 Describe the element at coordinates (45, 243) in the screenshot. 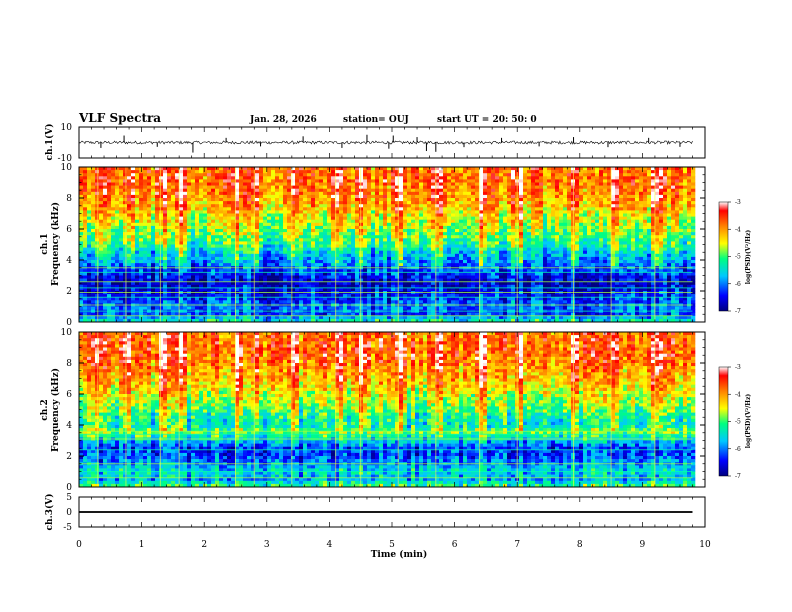

I see `ch1-spectrogram-ylabel: ch.1` at that location.